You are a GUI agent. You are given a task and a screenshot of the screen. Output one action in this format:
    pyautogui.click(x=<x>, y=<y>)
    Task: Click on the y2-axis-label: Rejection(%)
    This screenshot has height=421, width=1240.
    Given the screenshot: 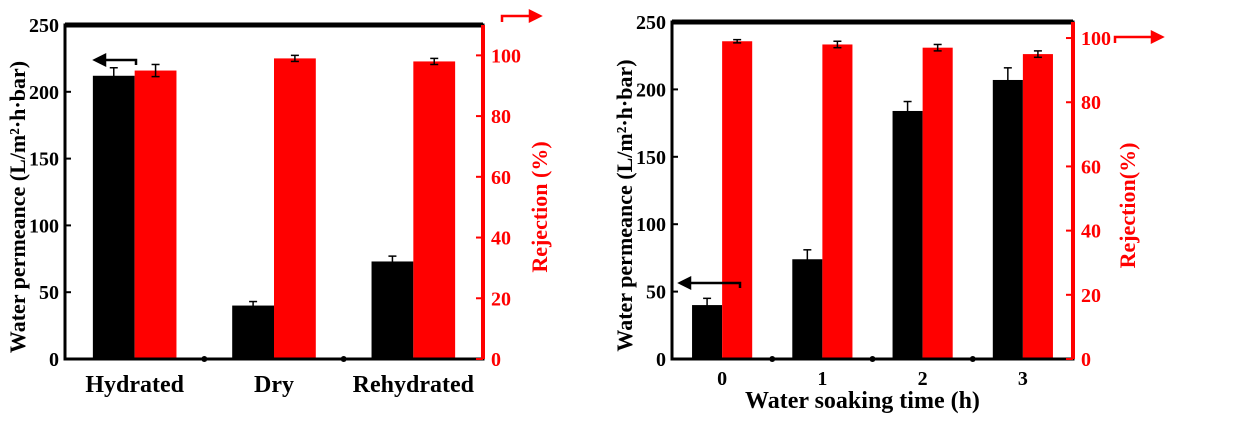 What is the action you would take?
    pyautogui.click(x=1127, y=206)
    